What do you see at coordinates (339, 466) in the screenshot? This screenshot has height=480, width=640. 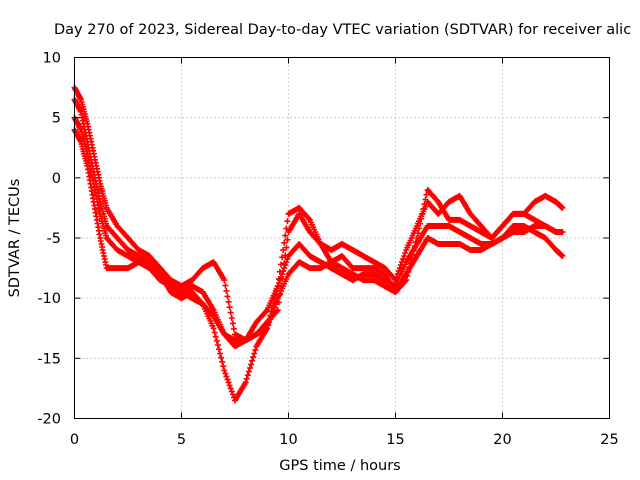 I see `x-axis-label: GPS time / hours` at bounding box center [339, 466].